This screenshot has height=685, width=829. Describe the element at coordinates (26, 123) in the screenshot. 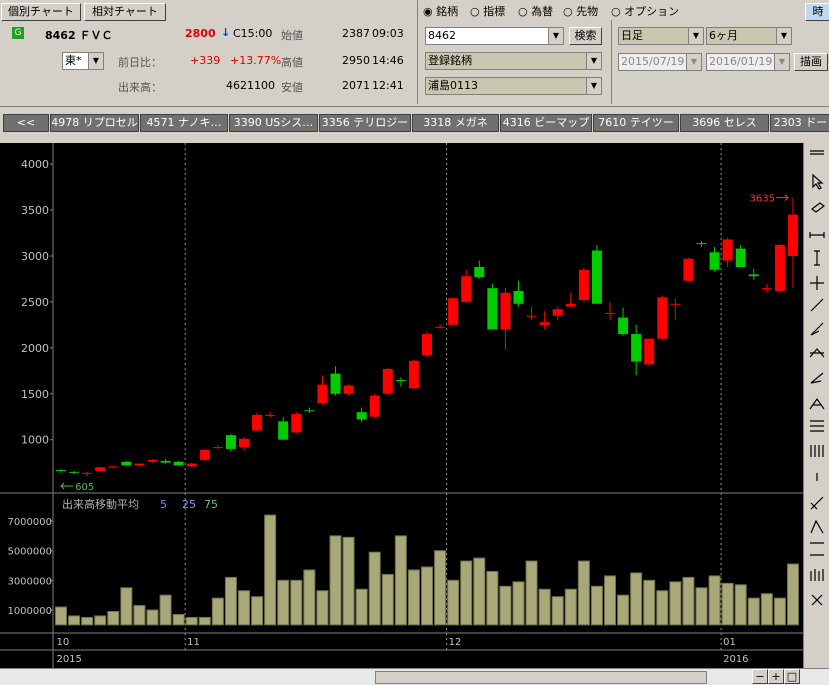

I see `ticker-button: <<` at that location.